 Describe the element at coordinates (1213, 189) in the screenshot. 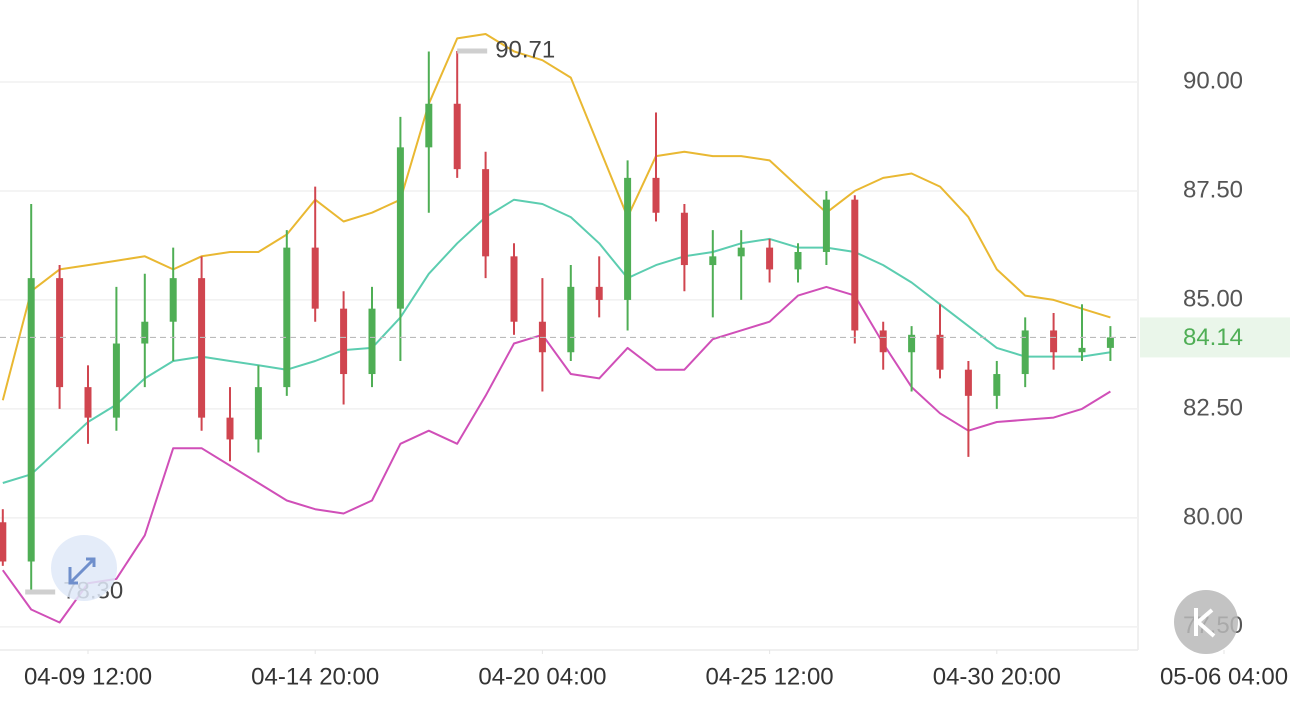

I see `y-tick-label: 87.50` at that location.